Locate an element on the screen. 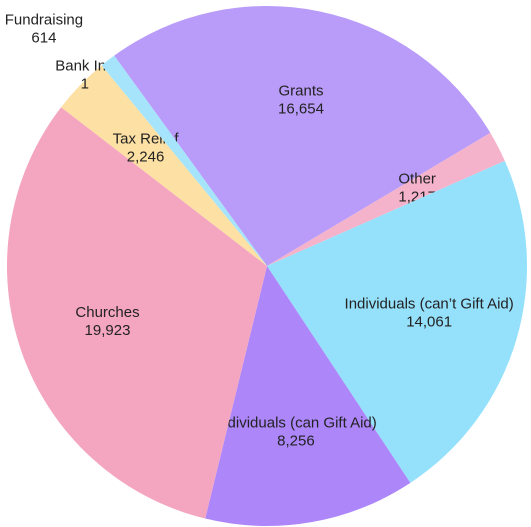  slice-label: Individuals (can Gift Aid) is located at coordinates (296, 422).